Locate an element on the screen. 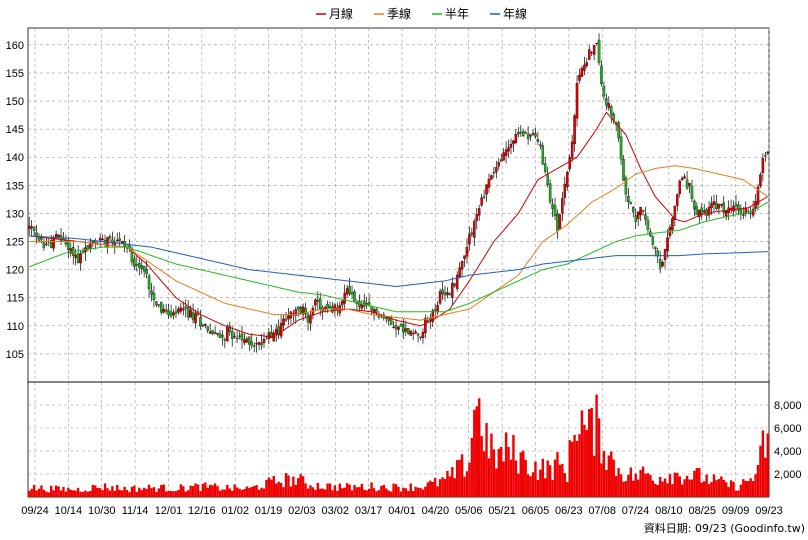  volume-tick-label: 4,000 is located at coordinates (788, 452).